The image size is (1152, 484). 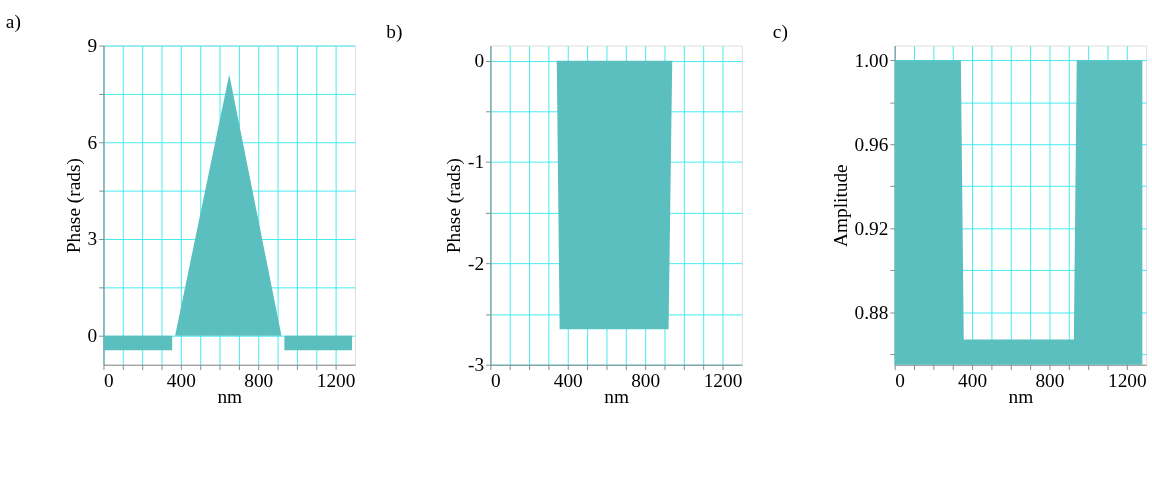 What do you see at coordinates (780, 31) in the screenshot?
I see `chart-title: c)` at bounding box center [780, 31].